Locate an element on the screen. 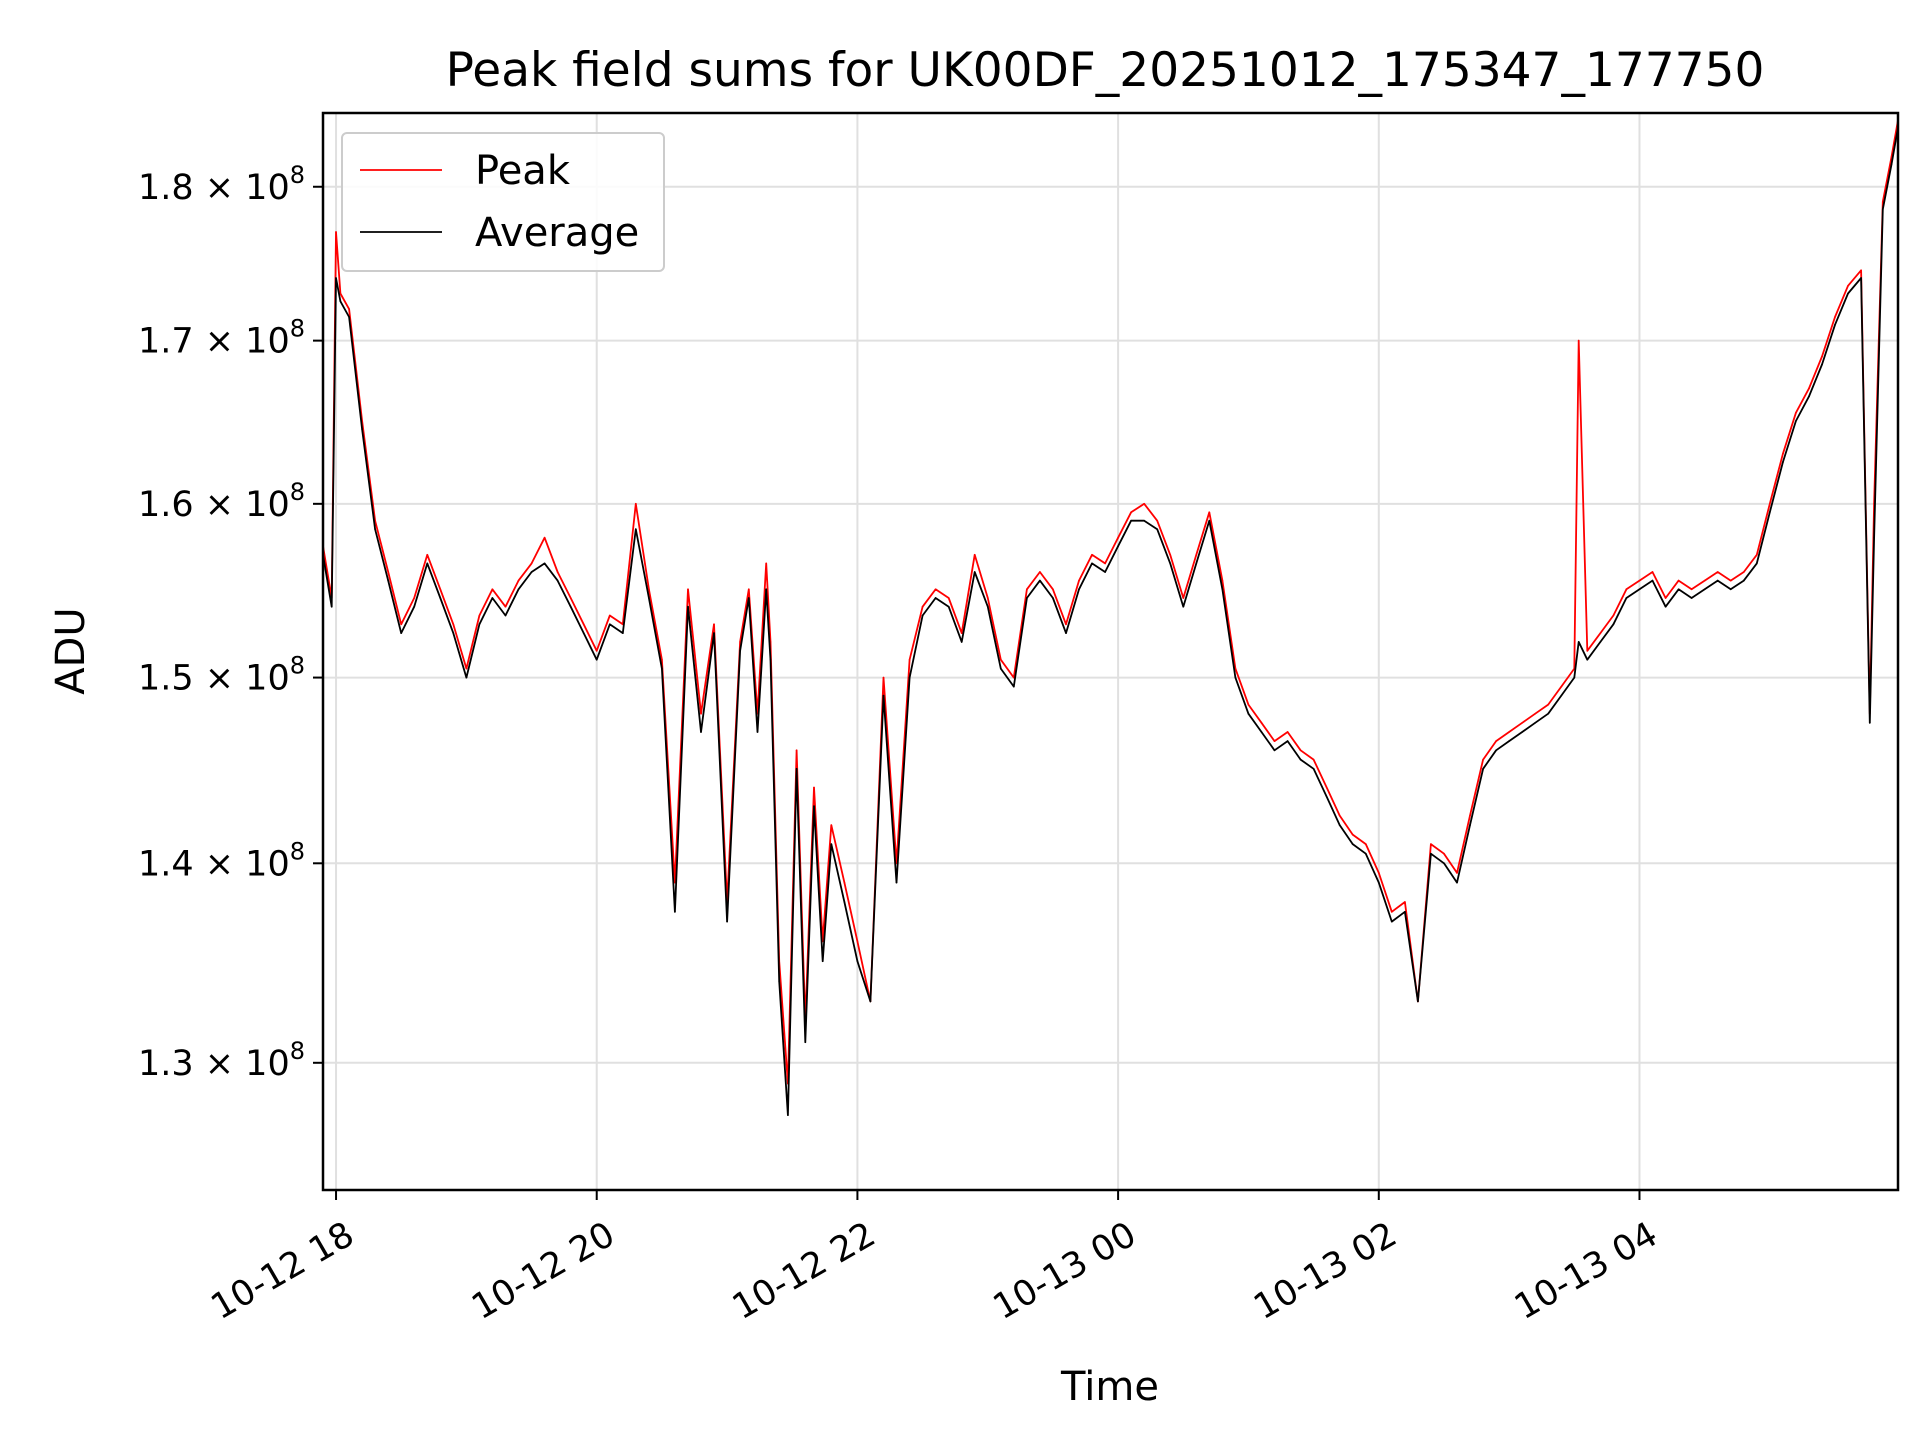  y-tick-label: 1.4 × 108 is located at coordinates (221, 860).